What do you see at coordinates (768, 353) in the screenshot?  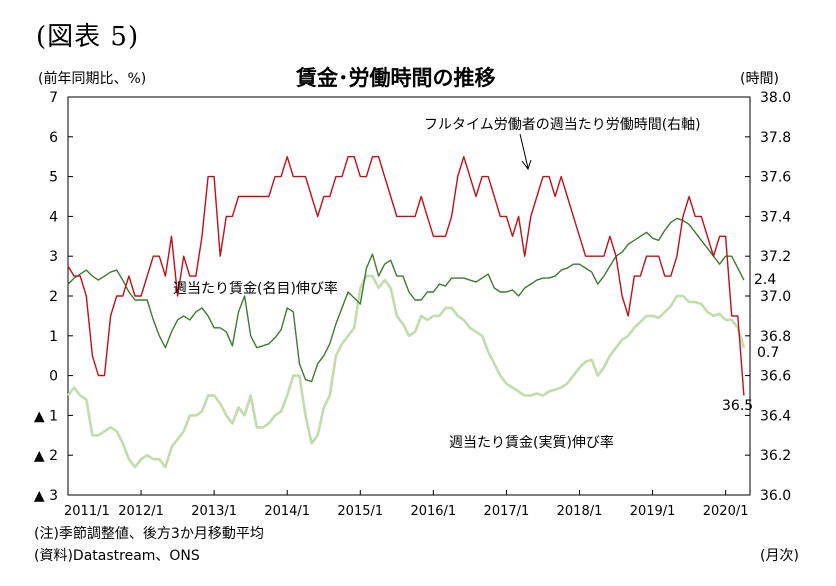 I see `real-end-value: 0.7` at bounding box center [768, 353].